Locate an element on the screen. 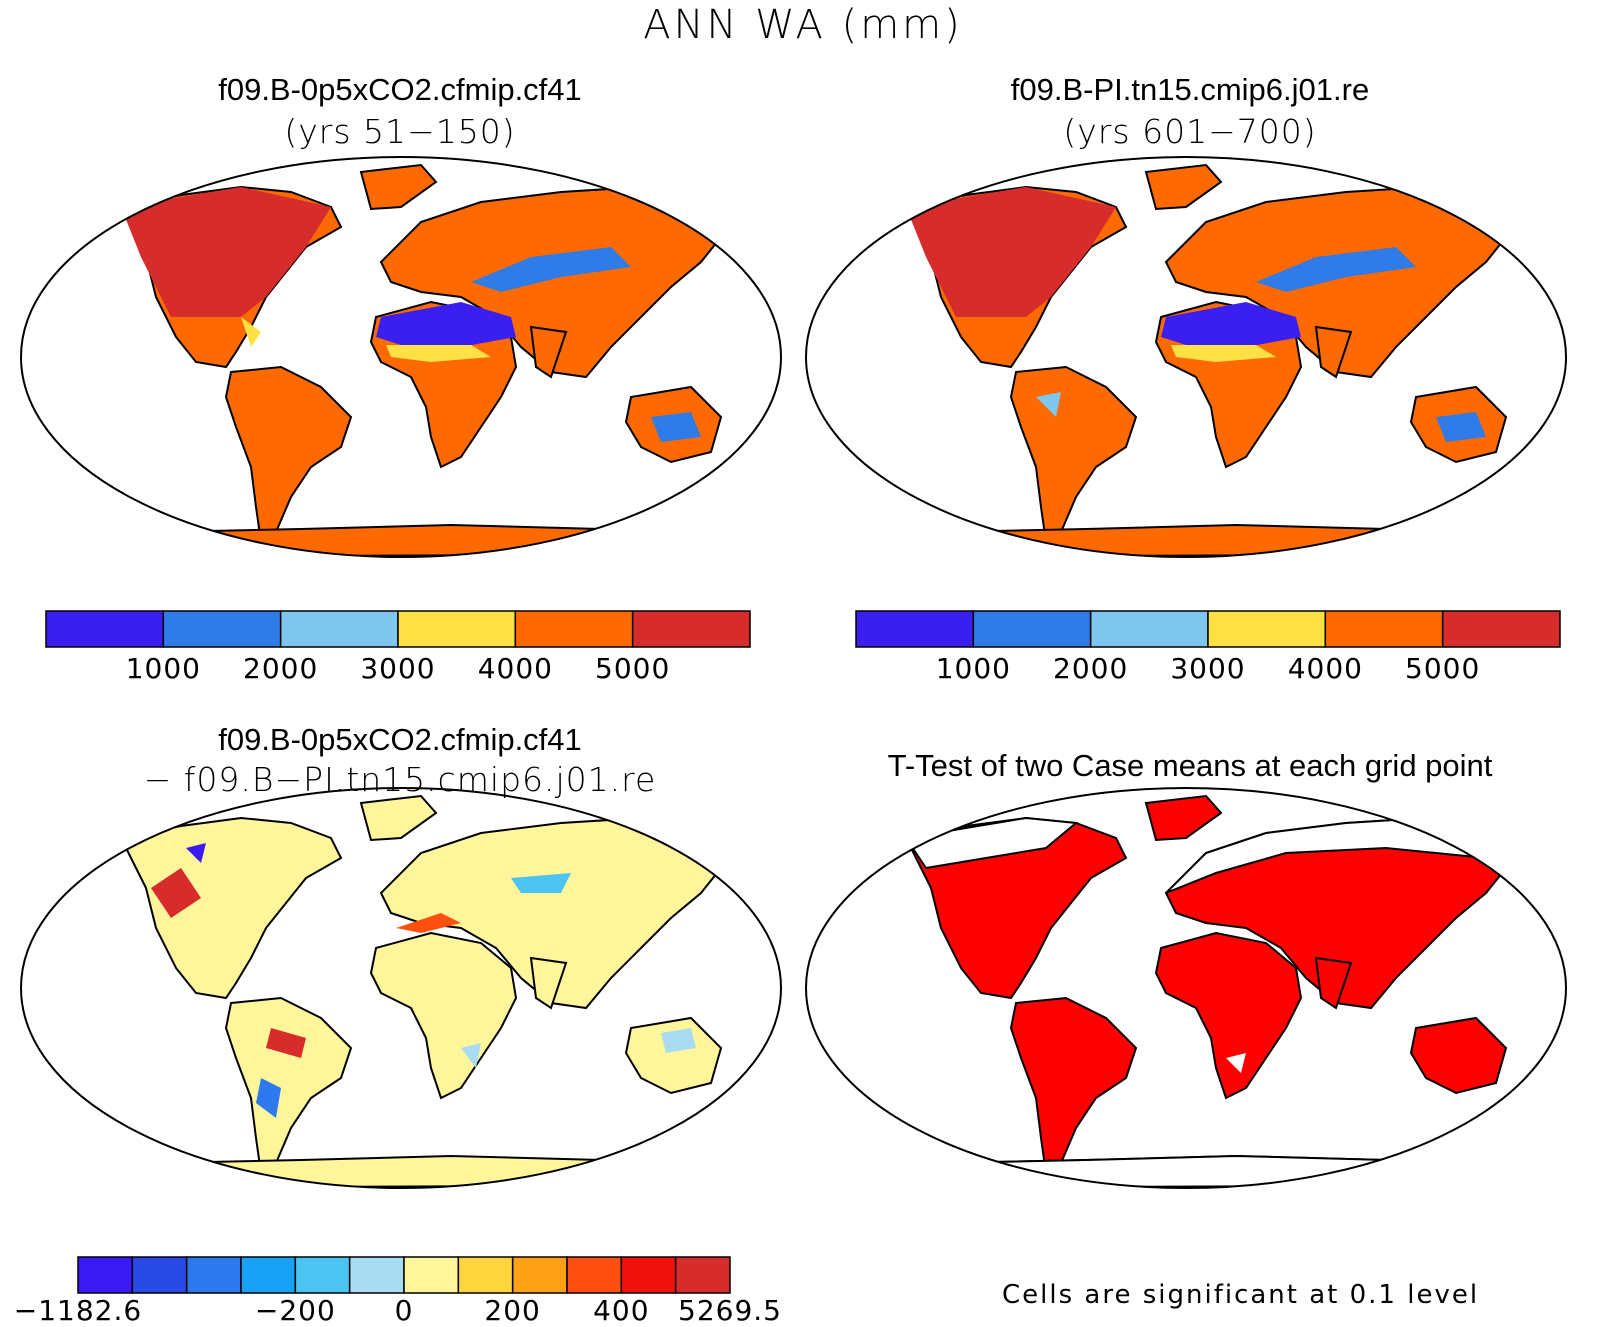 The width and height of the screenshot is (1606, 1327). panel1-title: f09.B-0p5xCO2.cfmip.cf41 is located at coordinates (400, 89).